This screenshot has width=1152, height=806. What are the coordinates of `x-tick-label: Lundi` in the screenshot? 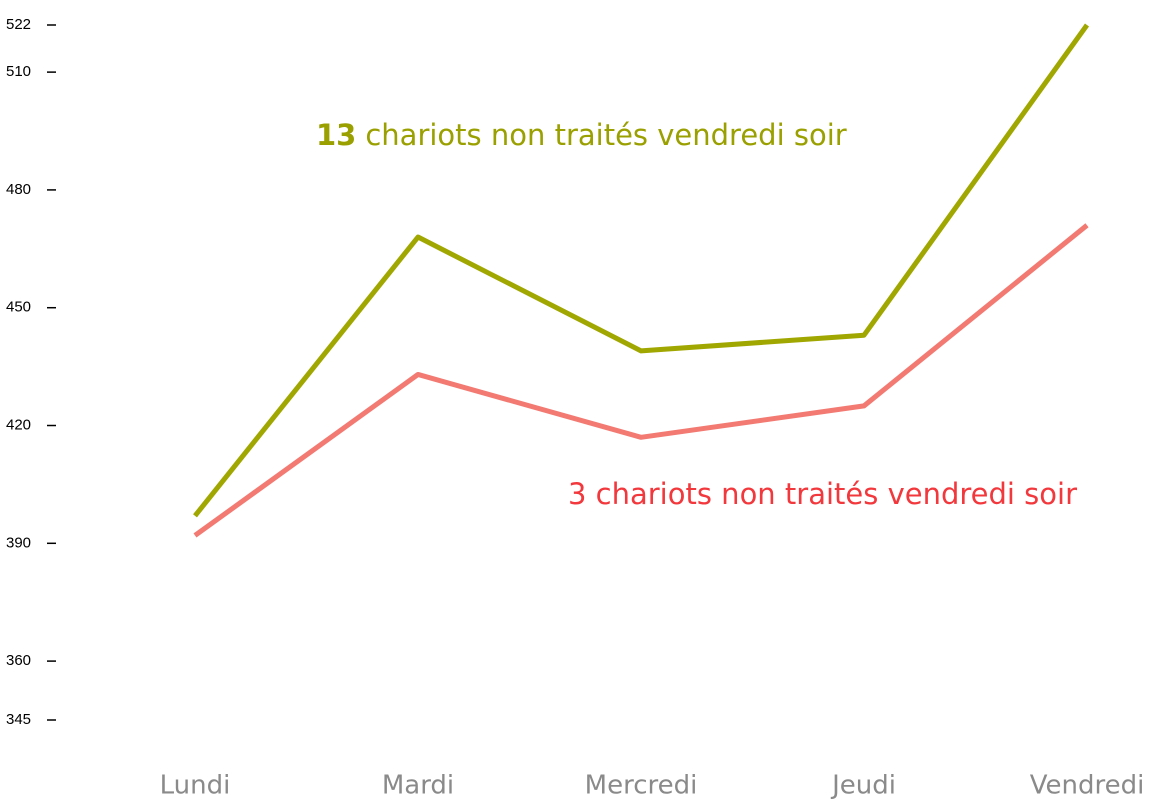 It's located at (195, 786).